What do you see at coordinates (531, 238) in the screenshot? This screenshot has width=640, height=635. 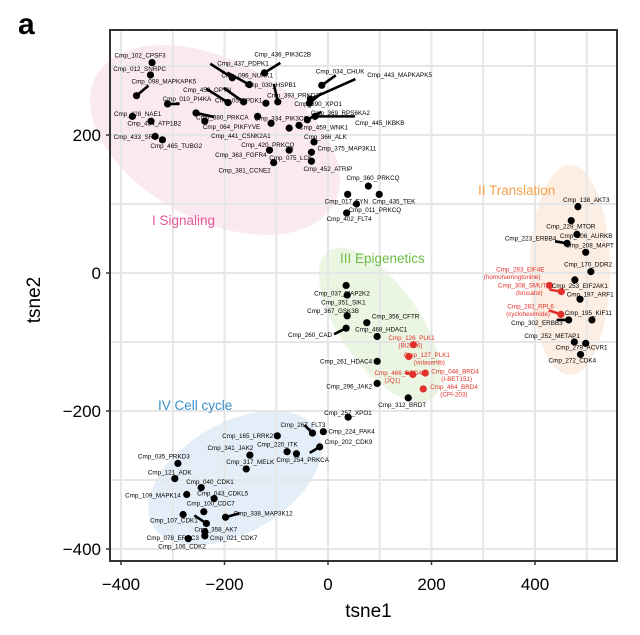 I see `point-label: Cmp_223_ERBB4` at bounding box center [531, 238].